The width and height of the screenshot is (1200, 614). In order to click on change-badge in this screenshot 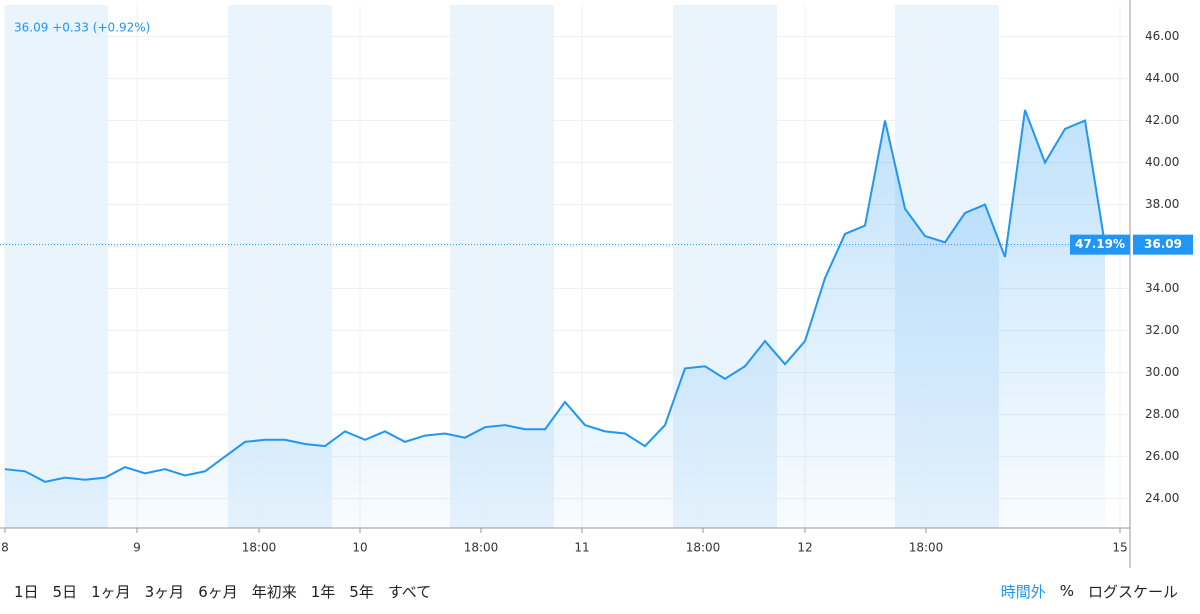, I will do `click(1100, 244)`.